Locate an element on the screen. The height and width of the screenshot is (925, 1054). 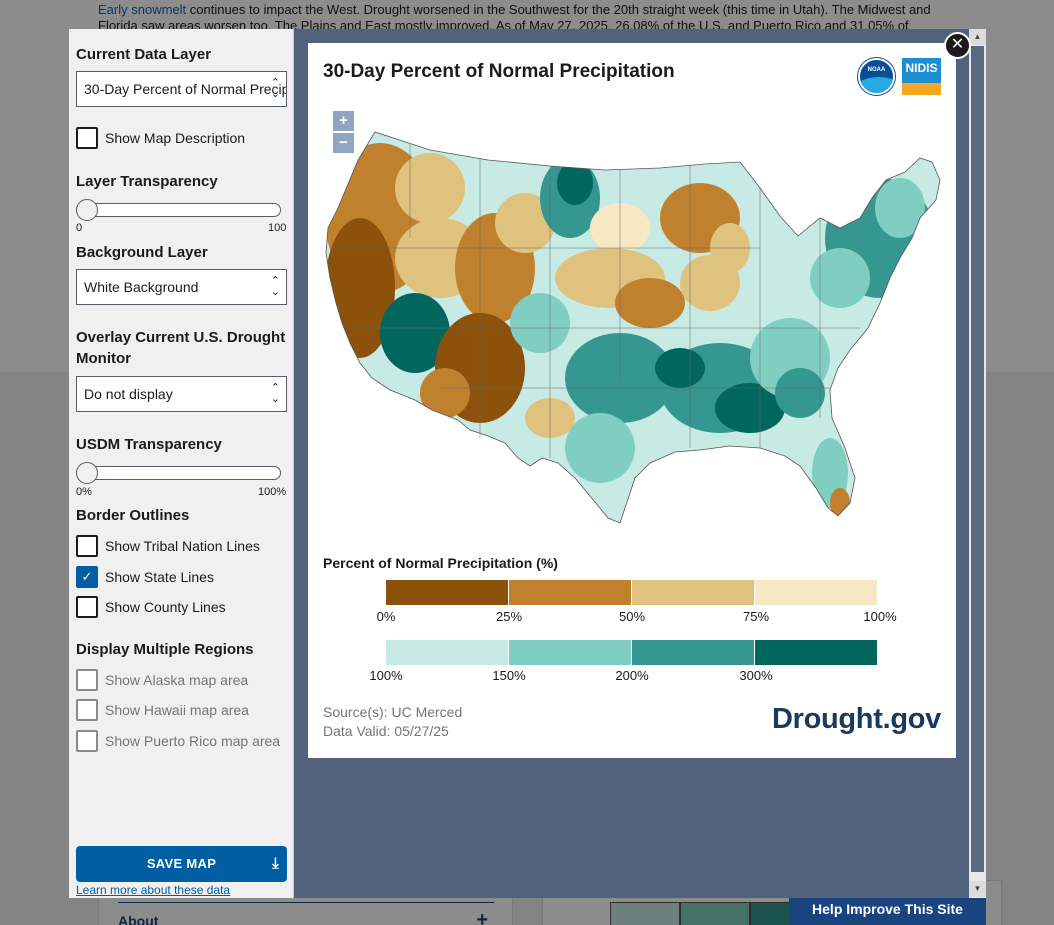
close-icon: ✕ is located at coordinates (957, 45).